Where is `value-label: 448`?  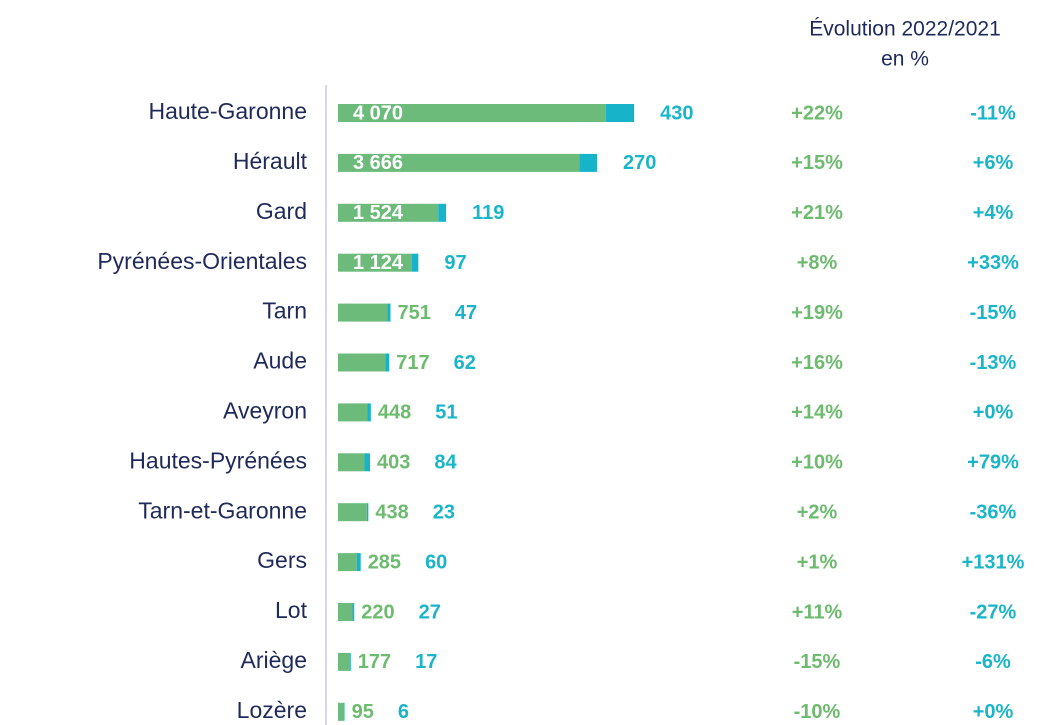 value-label: 448 is located at coordinates (394, 413).